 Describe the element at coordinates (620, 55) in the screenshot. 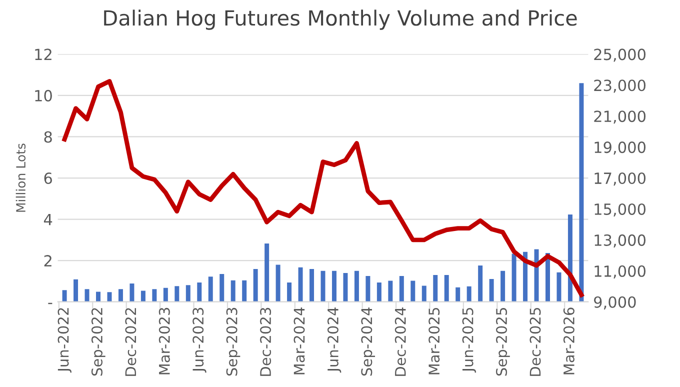

I see `y2-tick-label: 25,000` at that location.